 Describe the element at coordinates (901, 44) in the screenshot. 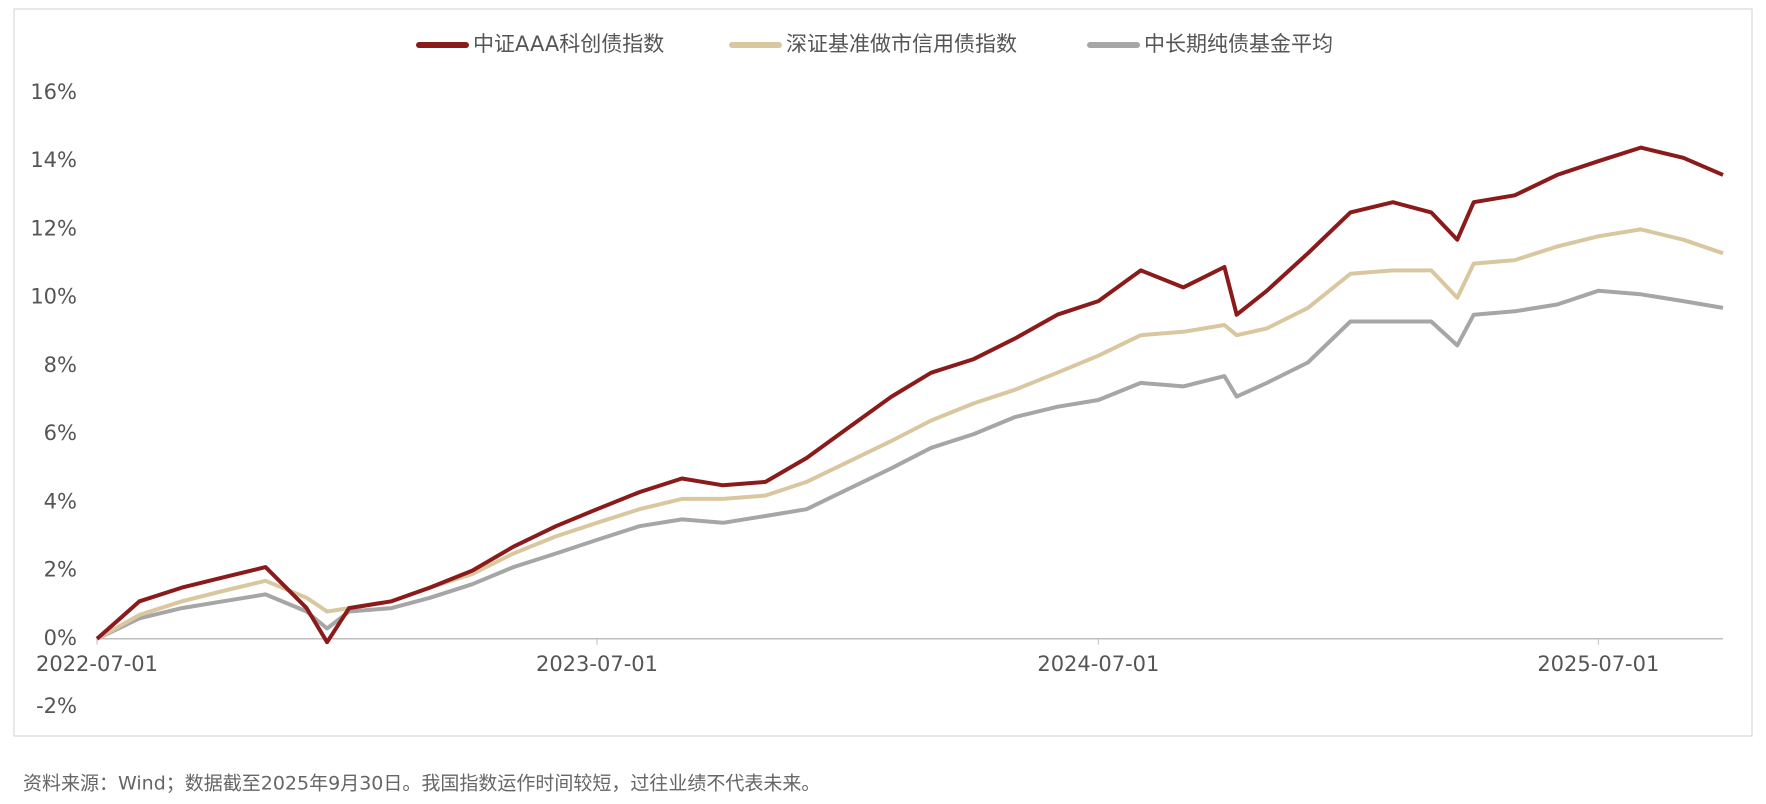

I see `legend-label: 深证基准做市信用债指数` at that location.